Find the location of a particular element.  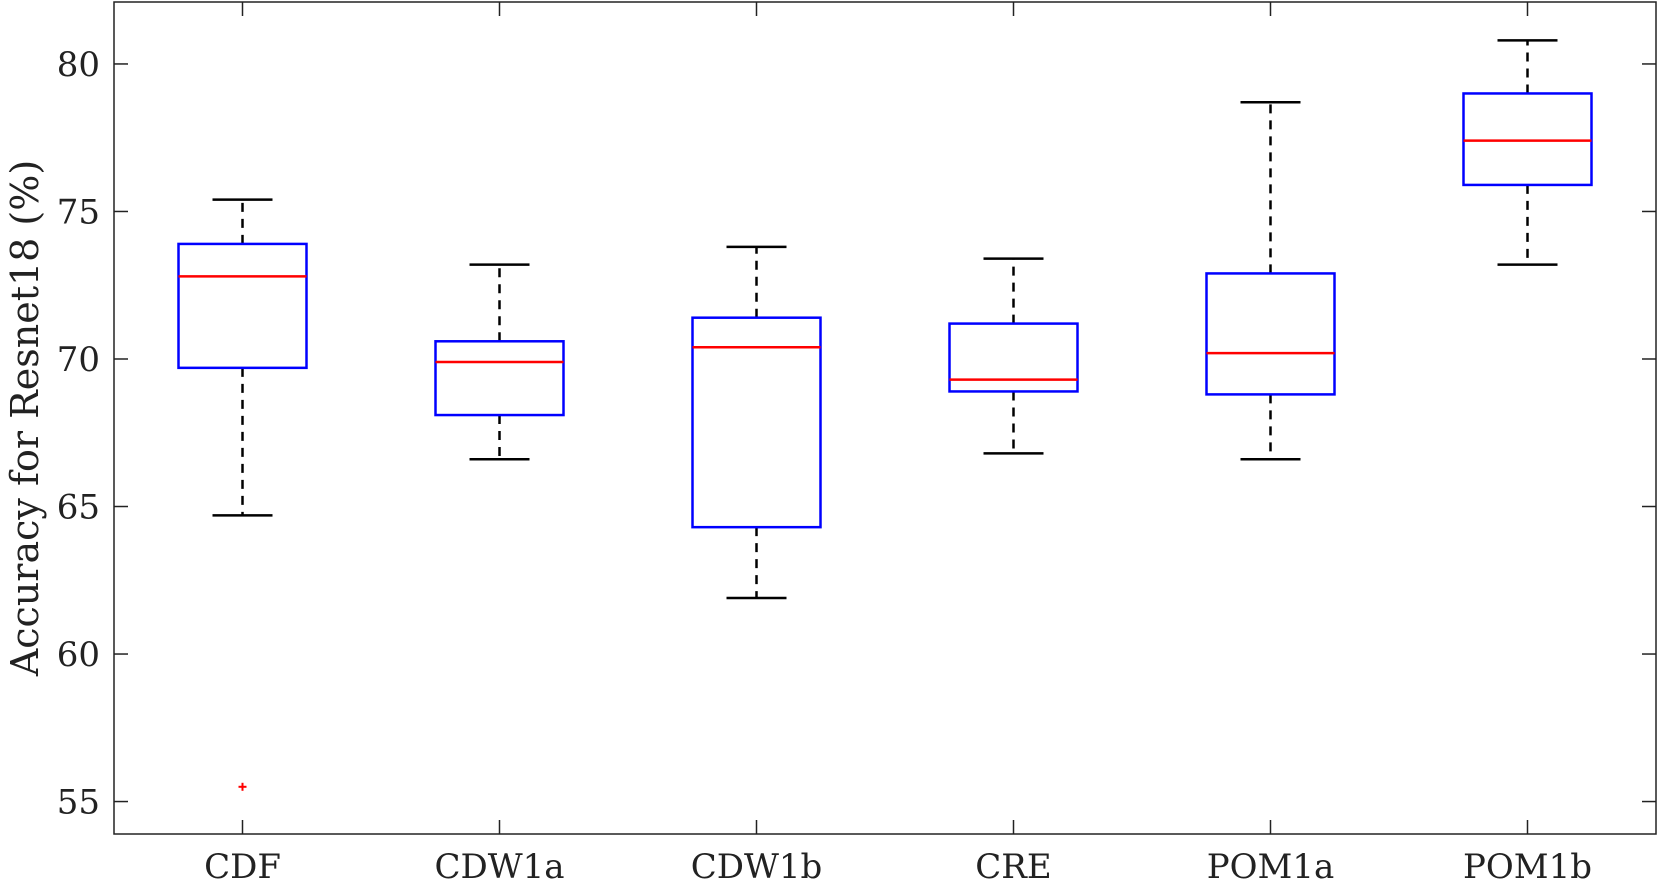

y-axis-title: Accuracy for Resnet18 (%) is located at coordinates (25, 418).